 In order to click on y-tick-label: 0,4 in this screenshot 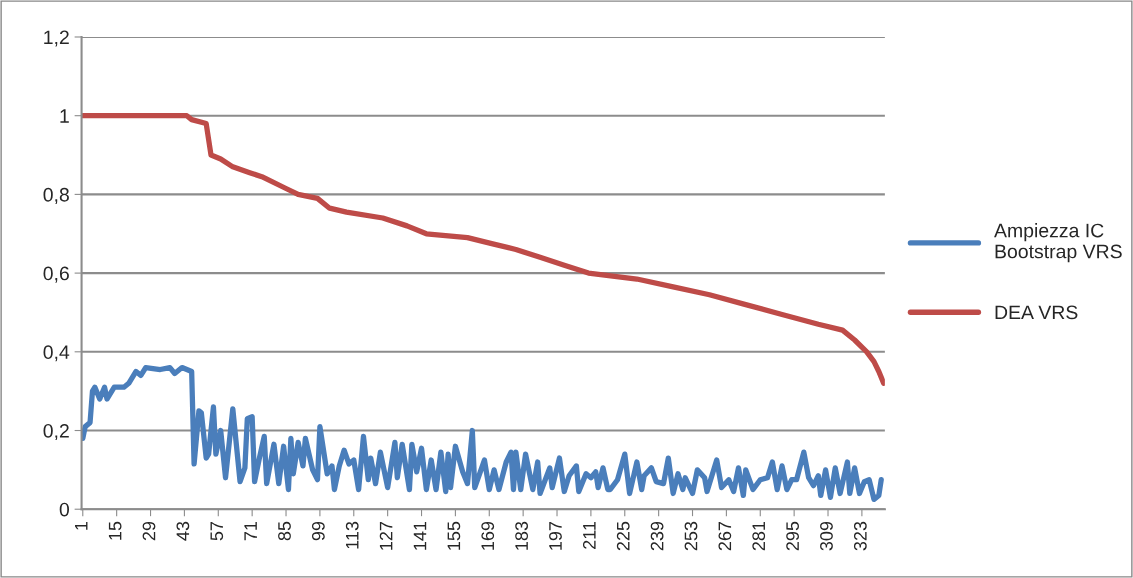, I will do `click(56, 353)`.